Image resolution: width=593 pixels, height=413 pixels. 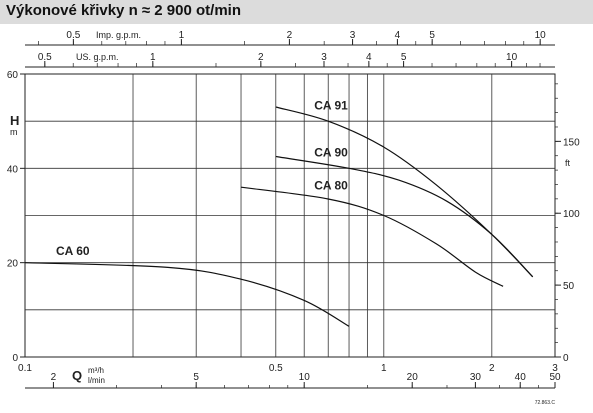 What do you see at coordinates (512, 57) in the screenshot?
I see `us-tick-label: 10` at bounding box center [512, 57].